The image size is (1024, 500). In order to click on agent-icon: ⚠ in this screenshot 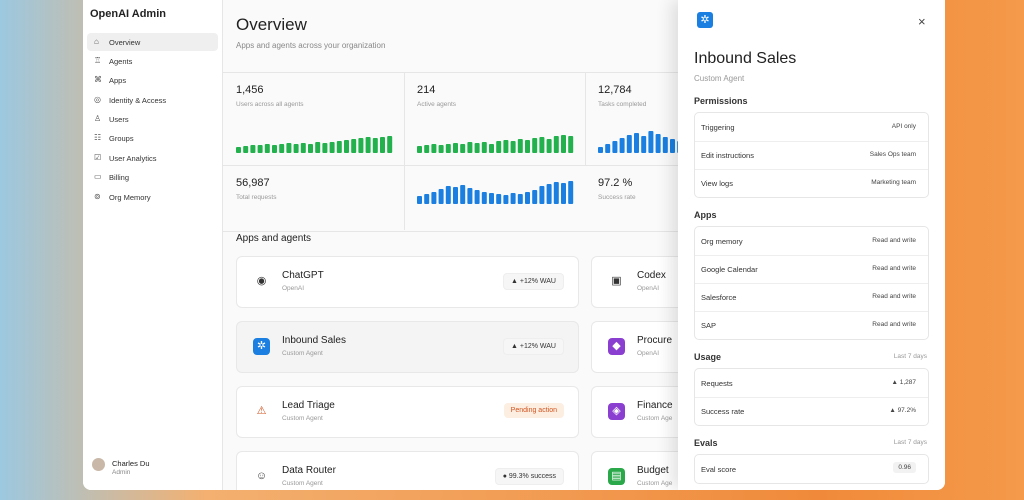, I will do `click(261, 411)`.